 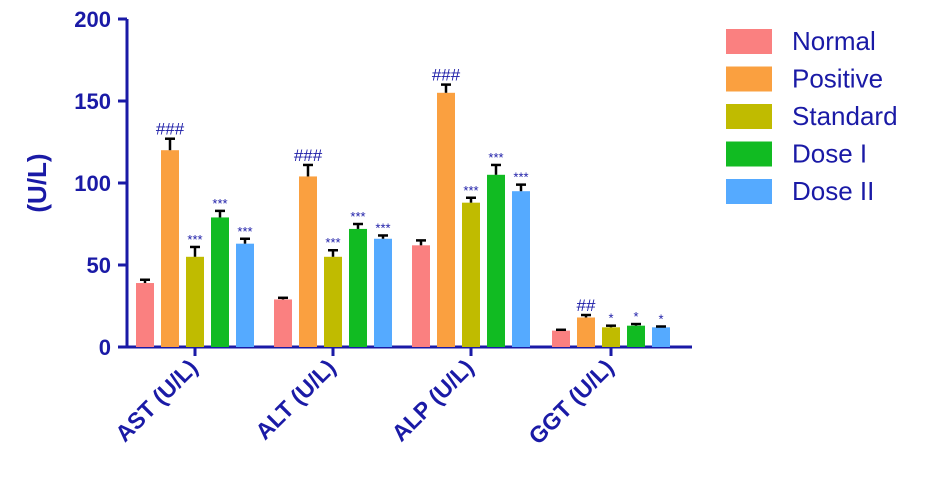 I want to click on legend-label-dose-i: Dose I, so click(x=829, y=154).